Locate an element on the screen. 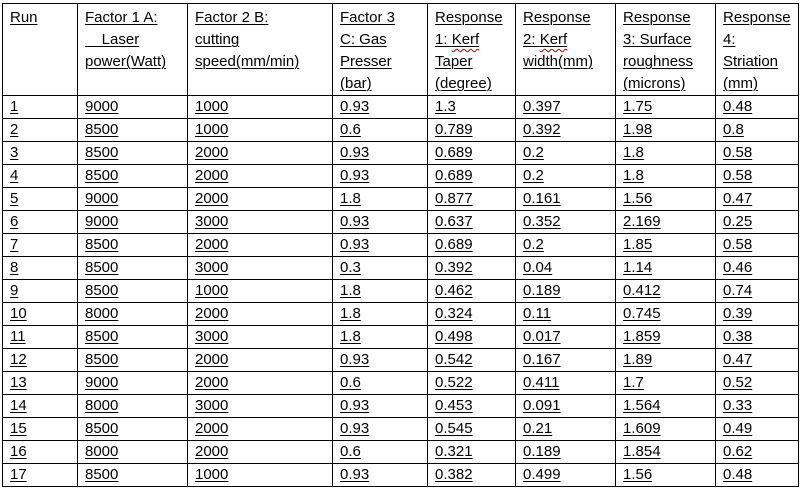 Image resolution: width=800 pixels, height=495 pixels. table-row: 8 8500 3000 0.3 0.392 0.04 1.14 0.46 is located at coordinates (400, 268).